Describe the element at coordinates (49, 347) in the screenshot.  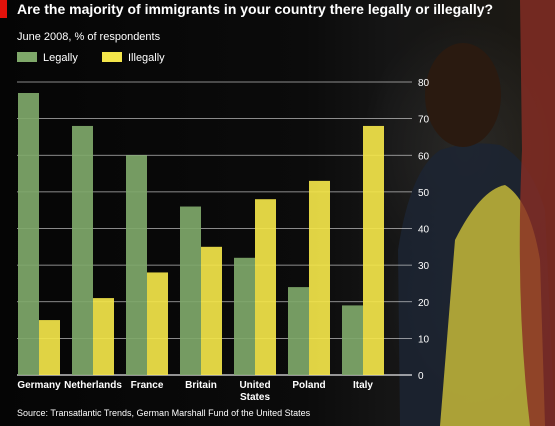
I see `bar-illegally-germany` at that location.